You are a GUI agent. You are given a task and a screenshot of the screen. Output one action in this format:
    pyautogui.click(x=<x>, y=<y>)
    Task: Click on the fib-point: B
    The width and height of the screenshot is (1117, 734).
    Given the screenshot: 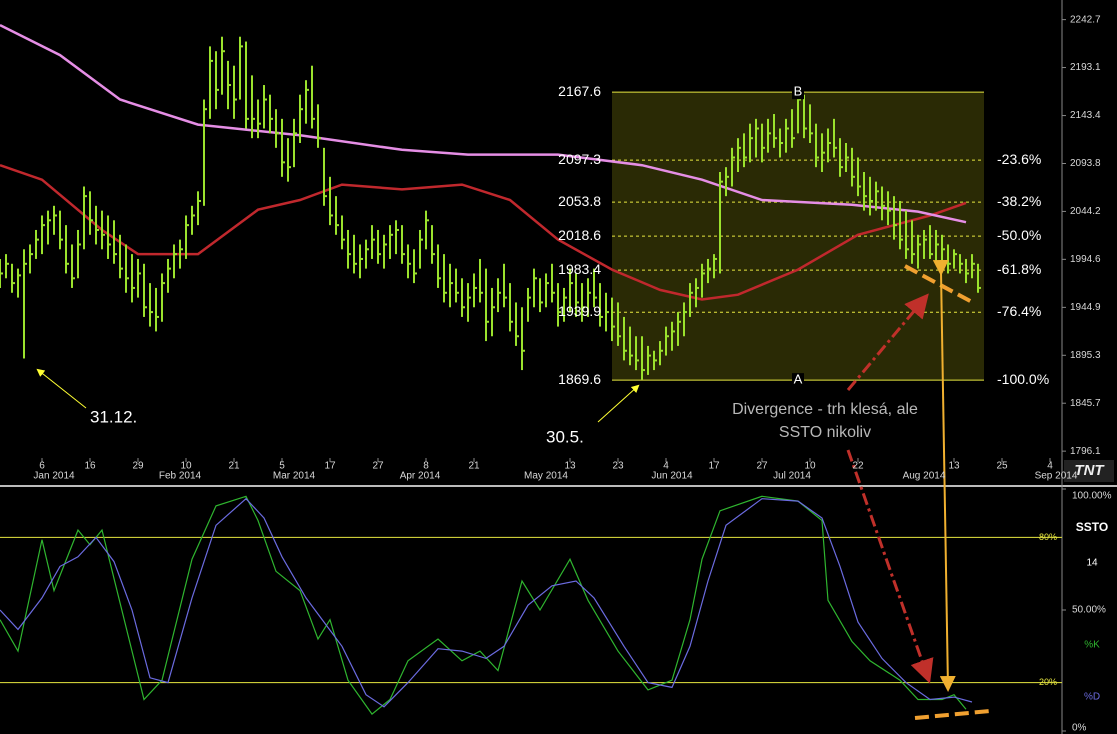 What is the action you would take?
    pyautogui.click(x=798, y=91)
    